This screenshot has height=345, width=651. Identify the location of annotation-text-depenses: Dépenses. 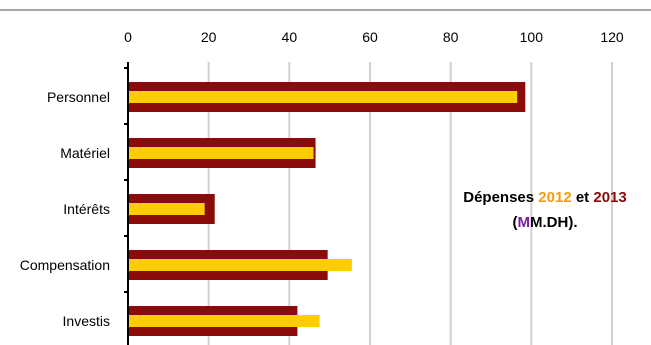
(501, 197).